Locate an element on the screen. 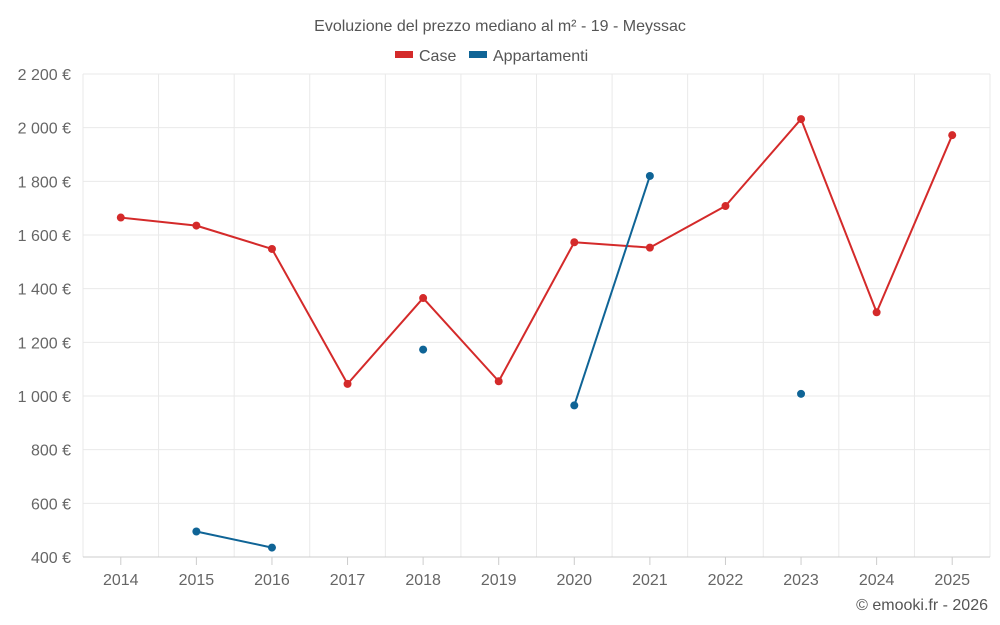  legend-swatch-case is located at coordinates (404, 54).